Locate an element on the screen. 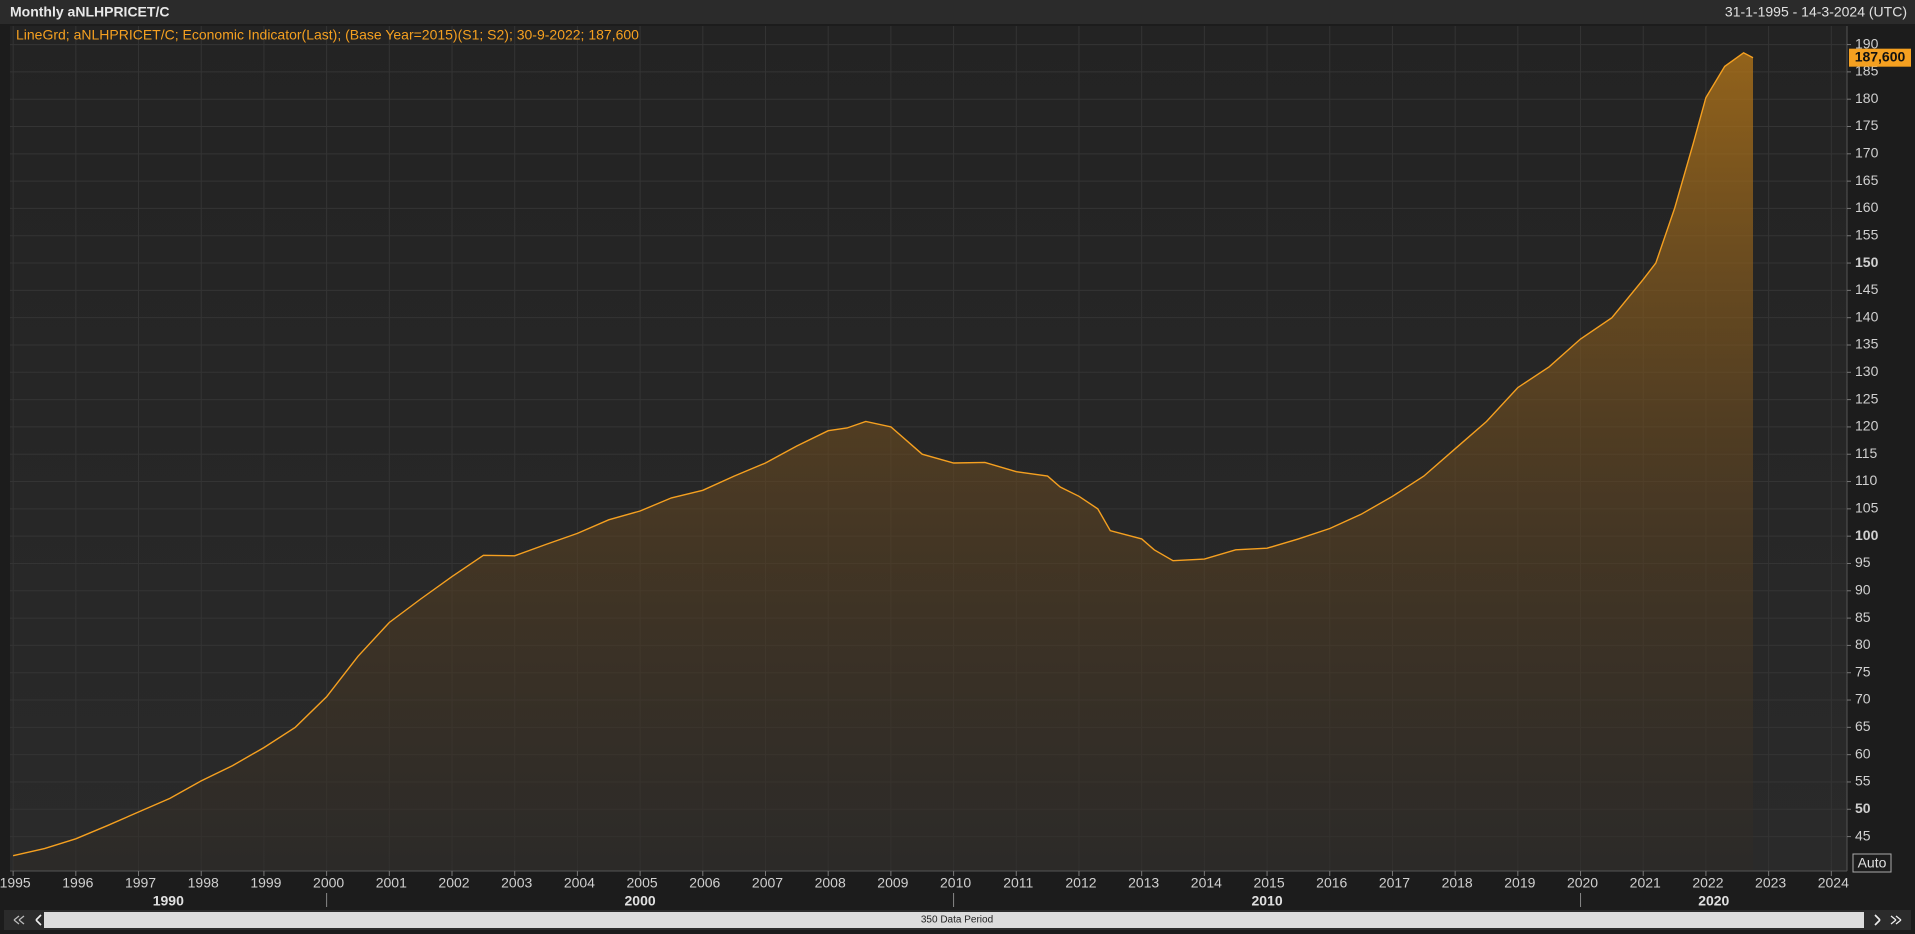 This screenshot has height=934, width=1915. x-tick-label: 1995 is located at coordinates (15, 883).